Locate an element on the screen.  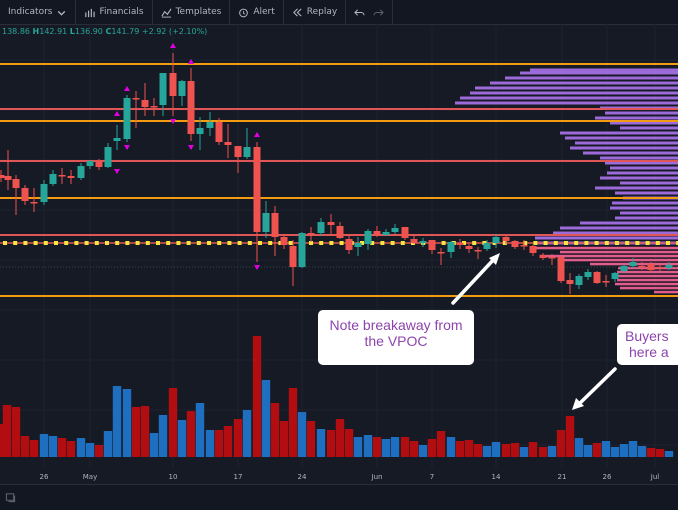
annotation-note-vpoc: Note breakaway from the VPOC is located at coordinates (396, 337).